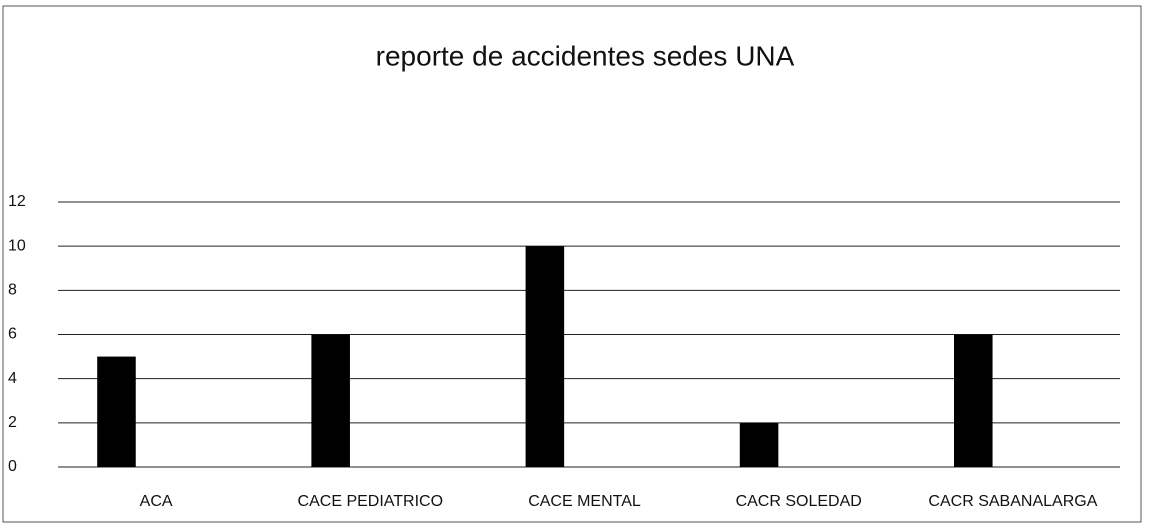 The width and height of the screenshot is (1153, 529). Describe the element at coordinates (12, 378) in the screenshot. I see `y-tick-label: 4` at that location.